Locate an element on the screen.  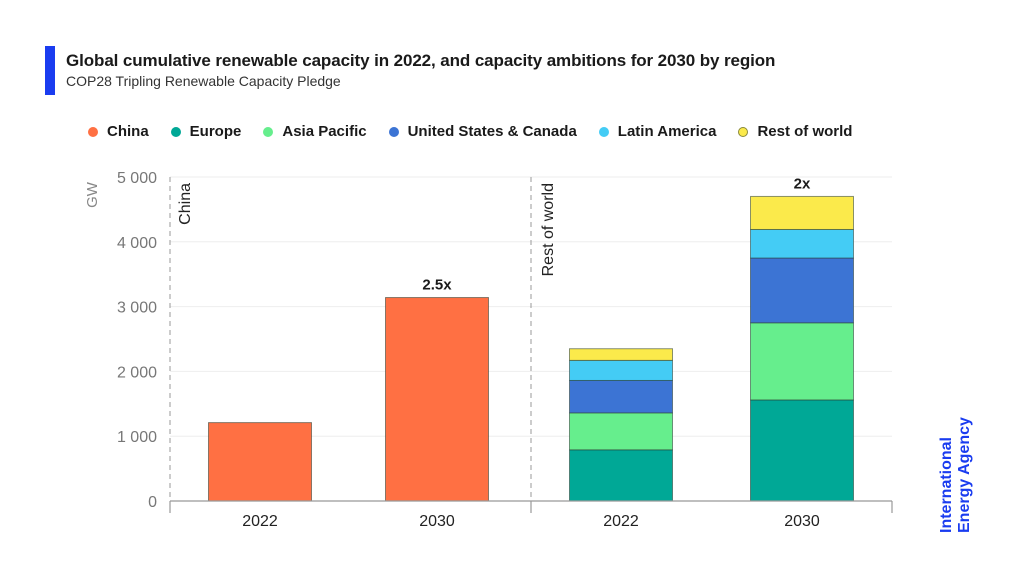
title-accent-bar is located at coordinates (50, 70).